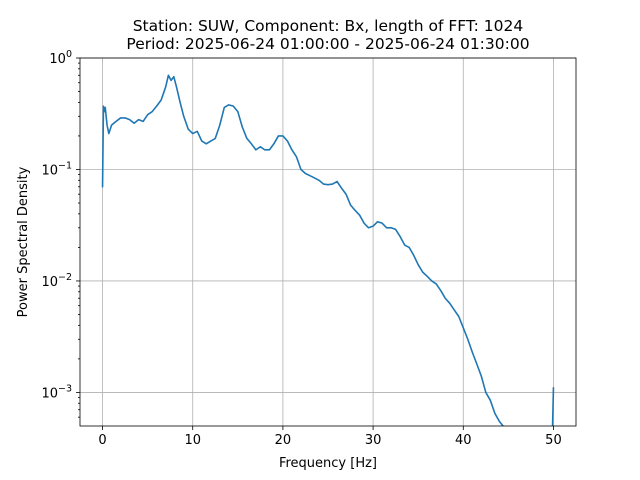  What do you see at coordinates (65, 388) in the screenshot?
I see `y-tick-exponent: −3` at bounding box center [65, 388].